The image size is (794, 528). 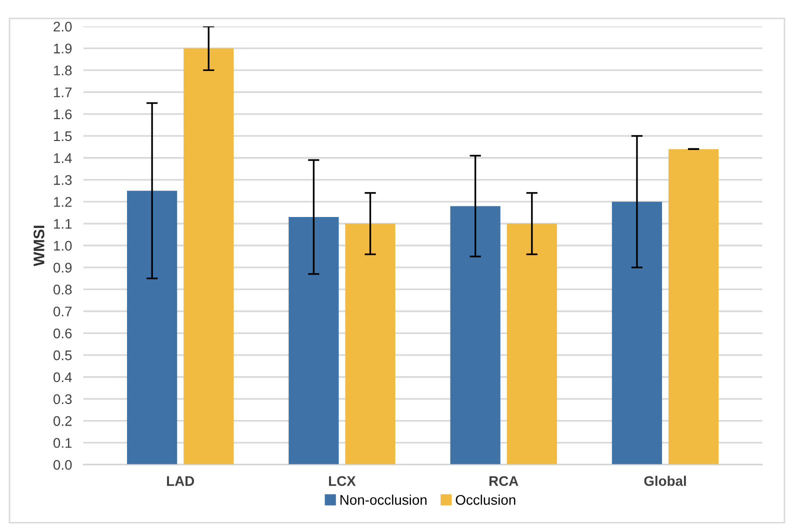 I want to click on y-tick-label: 1.9, so click(x=63, y=49).